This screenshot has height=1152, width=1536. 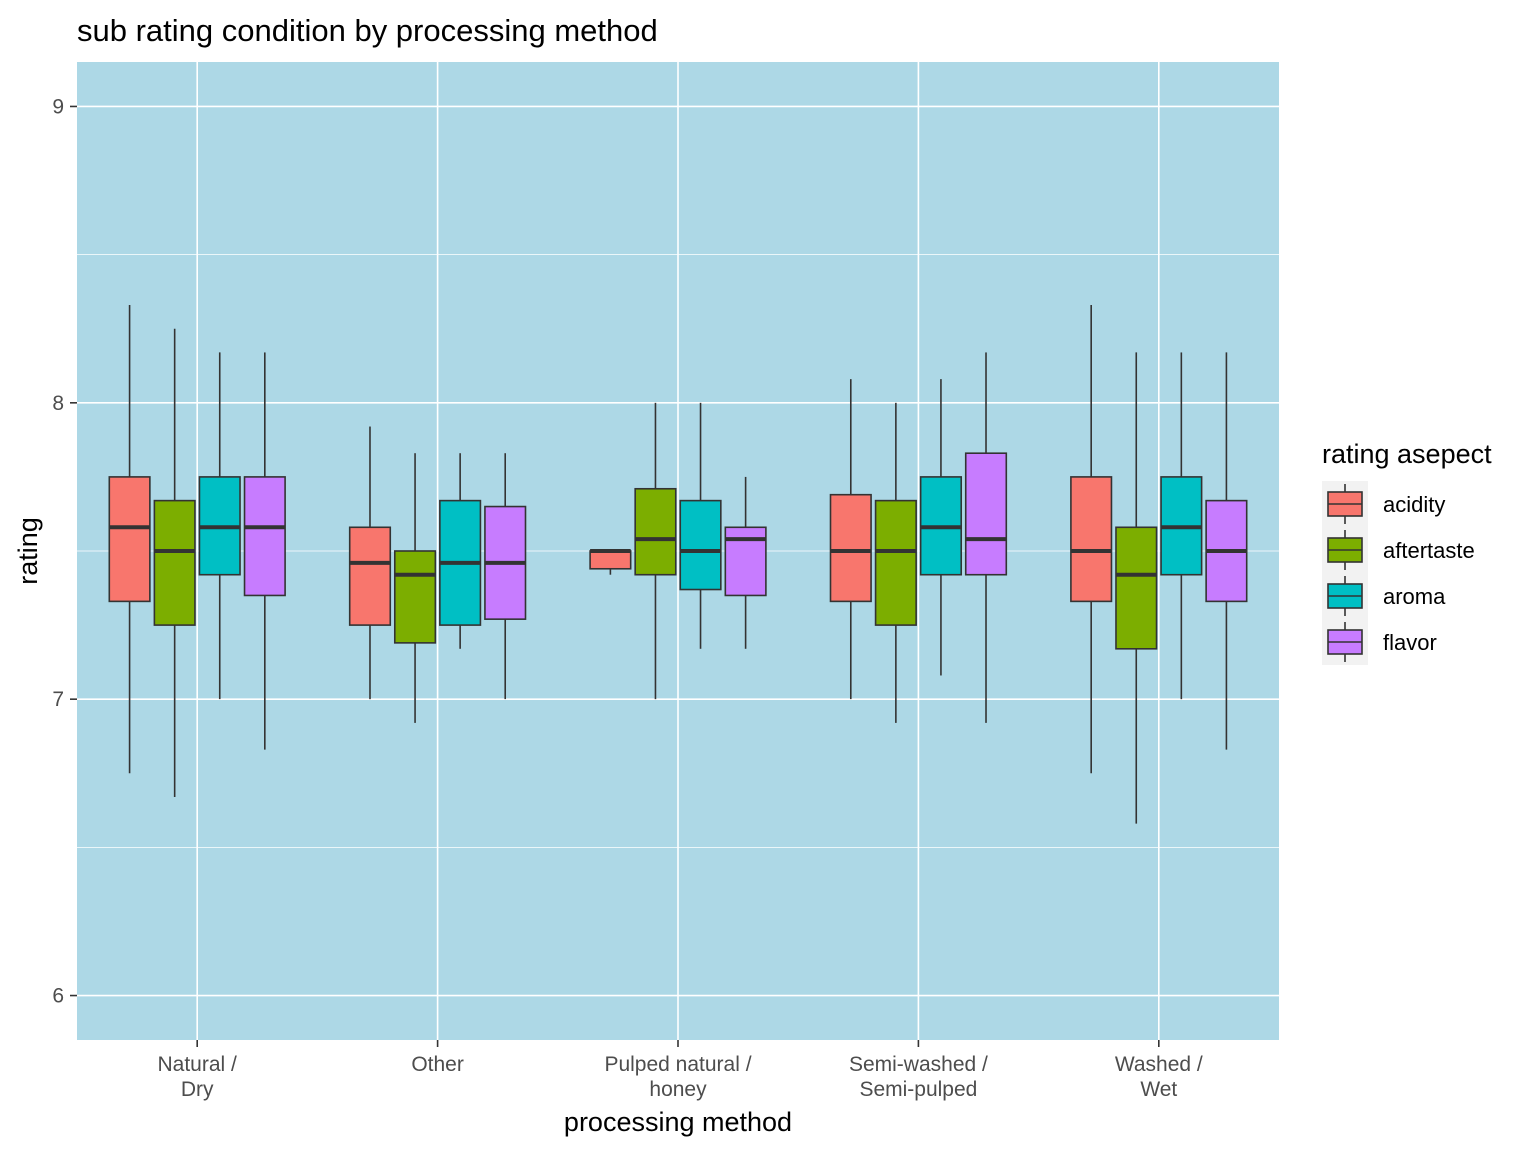 What do you see at coordinates (1414, 596) in the screenshot?
I see `legend-label: aroma` at bounding box center [1414, 596].